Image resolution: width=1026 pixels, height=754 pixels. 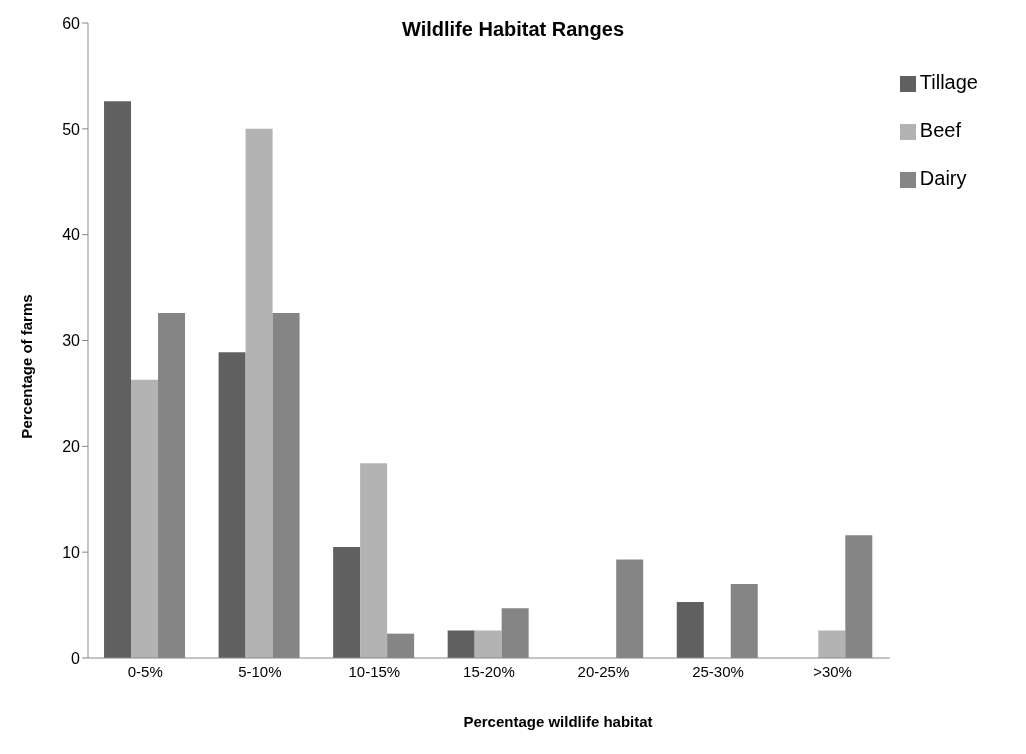 What do you see at coordinates (26, 367) in the screenshot?
I see `y-axis-title: Percentage of farms` at bounding box center [26, 367].